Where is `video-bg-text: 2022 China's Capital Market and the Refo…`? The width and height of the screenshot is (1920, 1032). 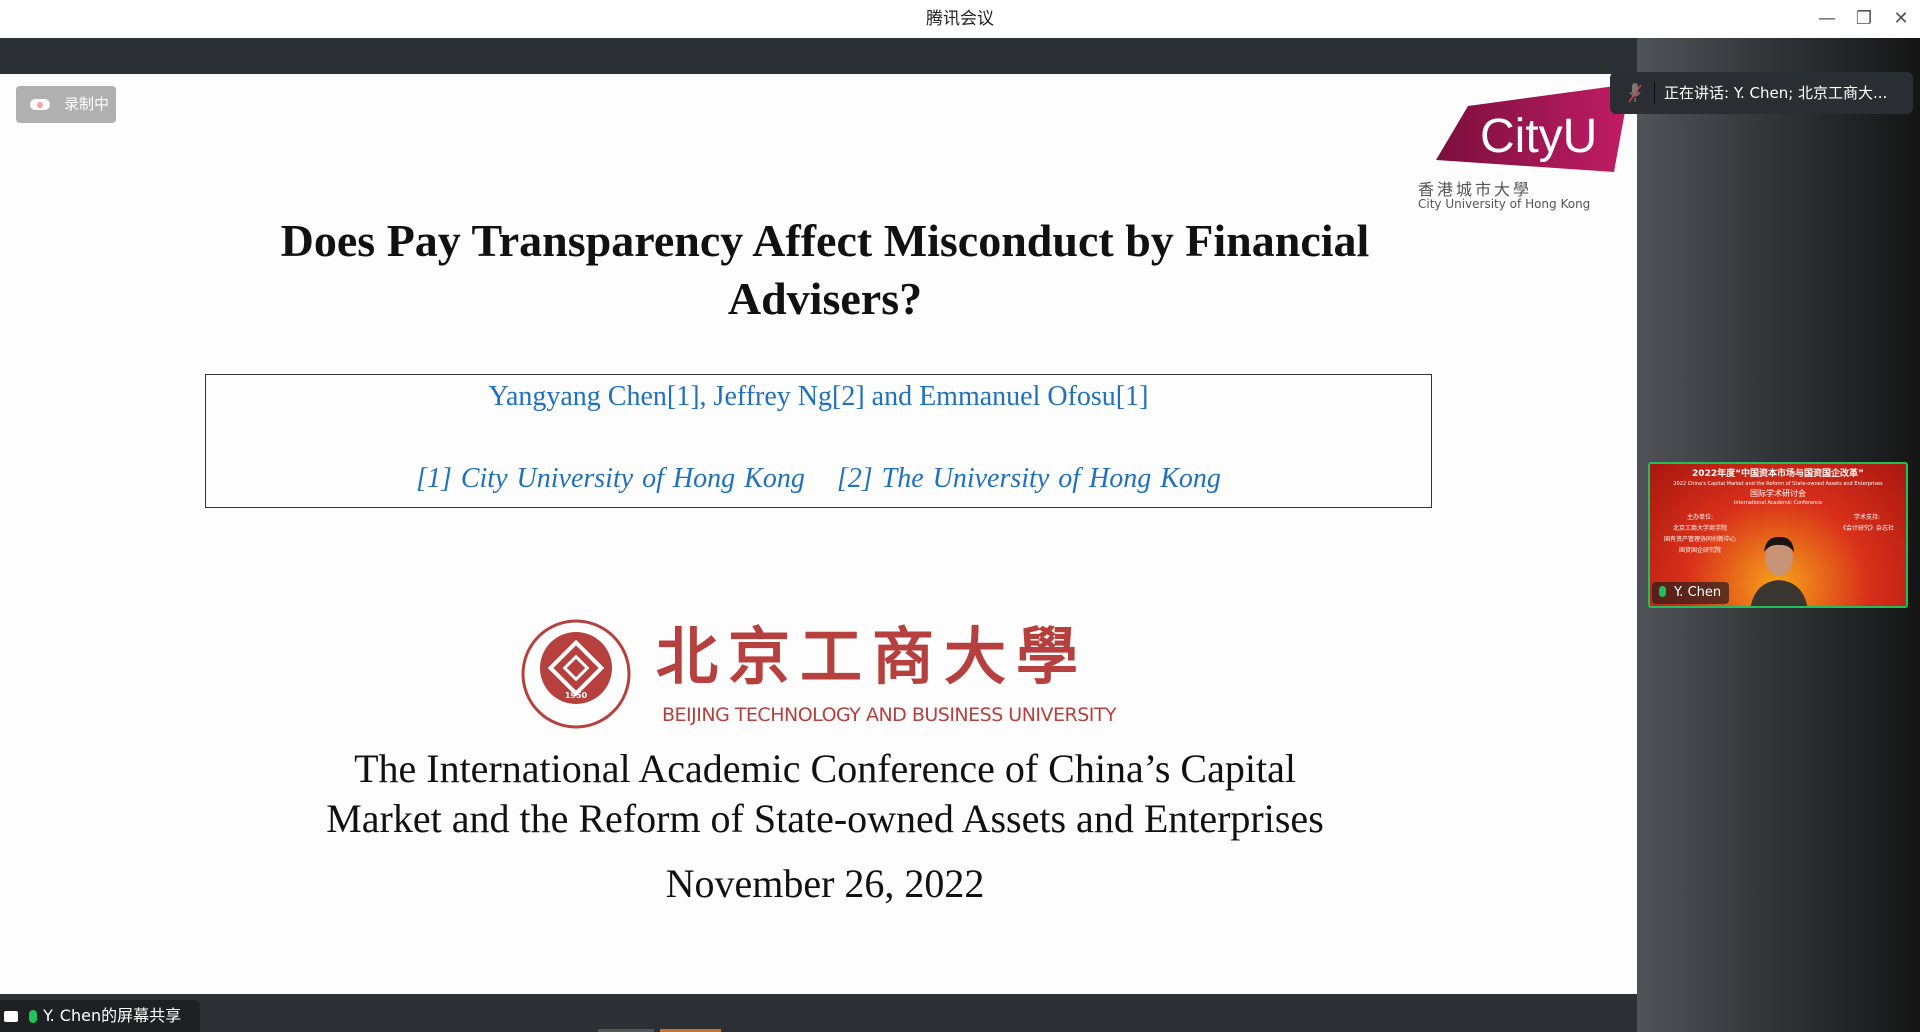
video-bg-text: 2022 China's Capital Market and the Refo… is located at coordinates (1778, 484).